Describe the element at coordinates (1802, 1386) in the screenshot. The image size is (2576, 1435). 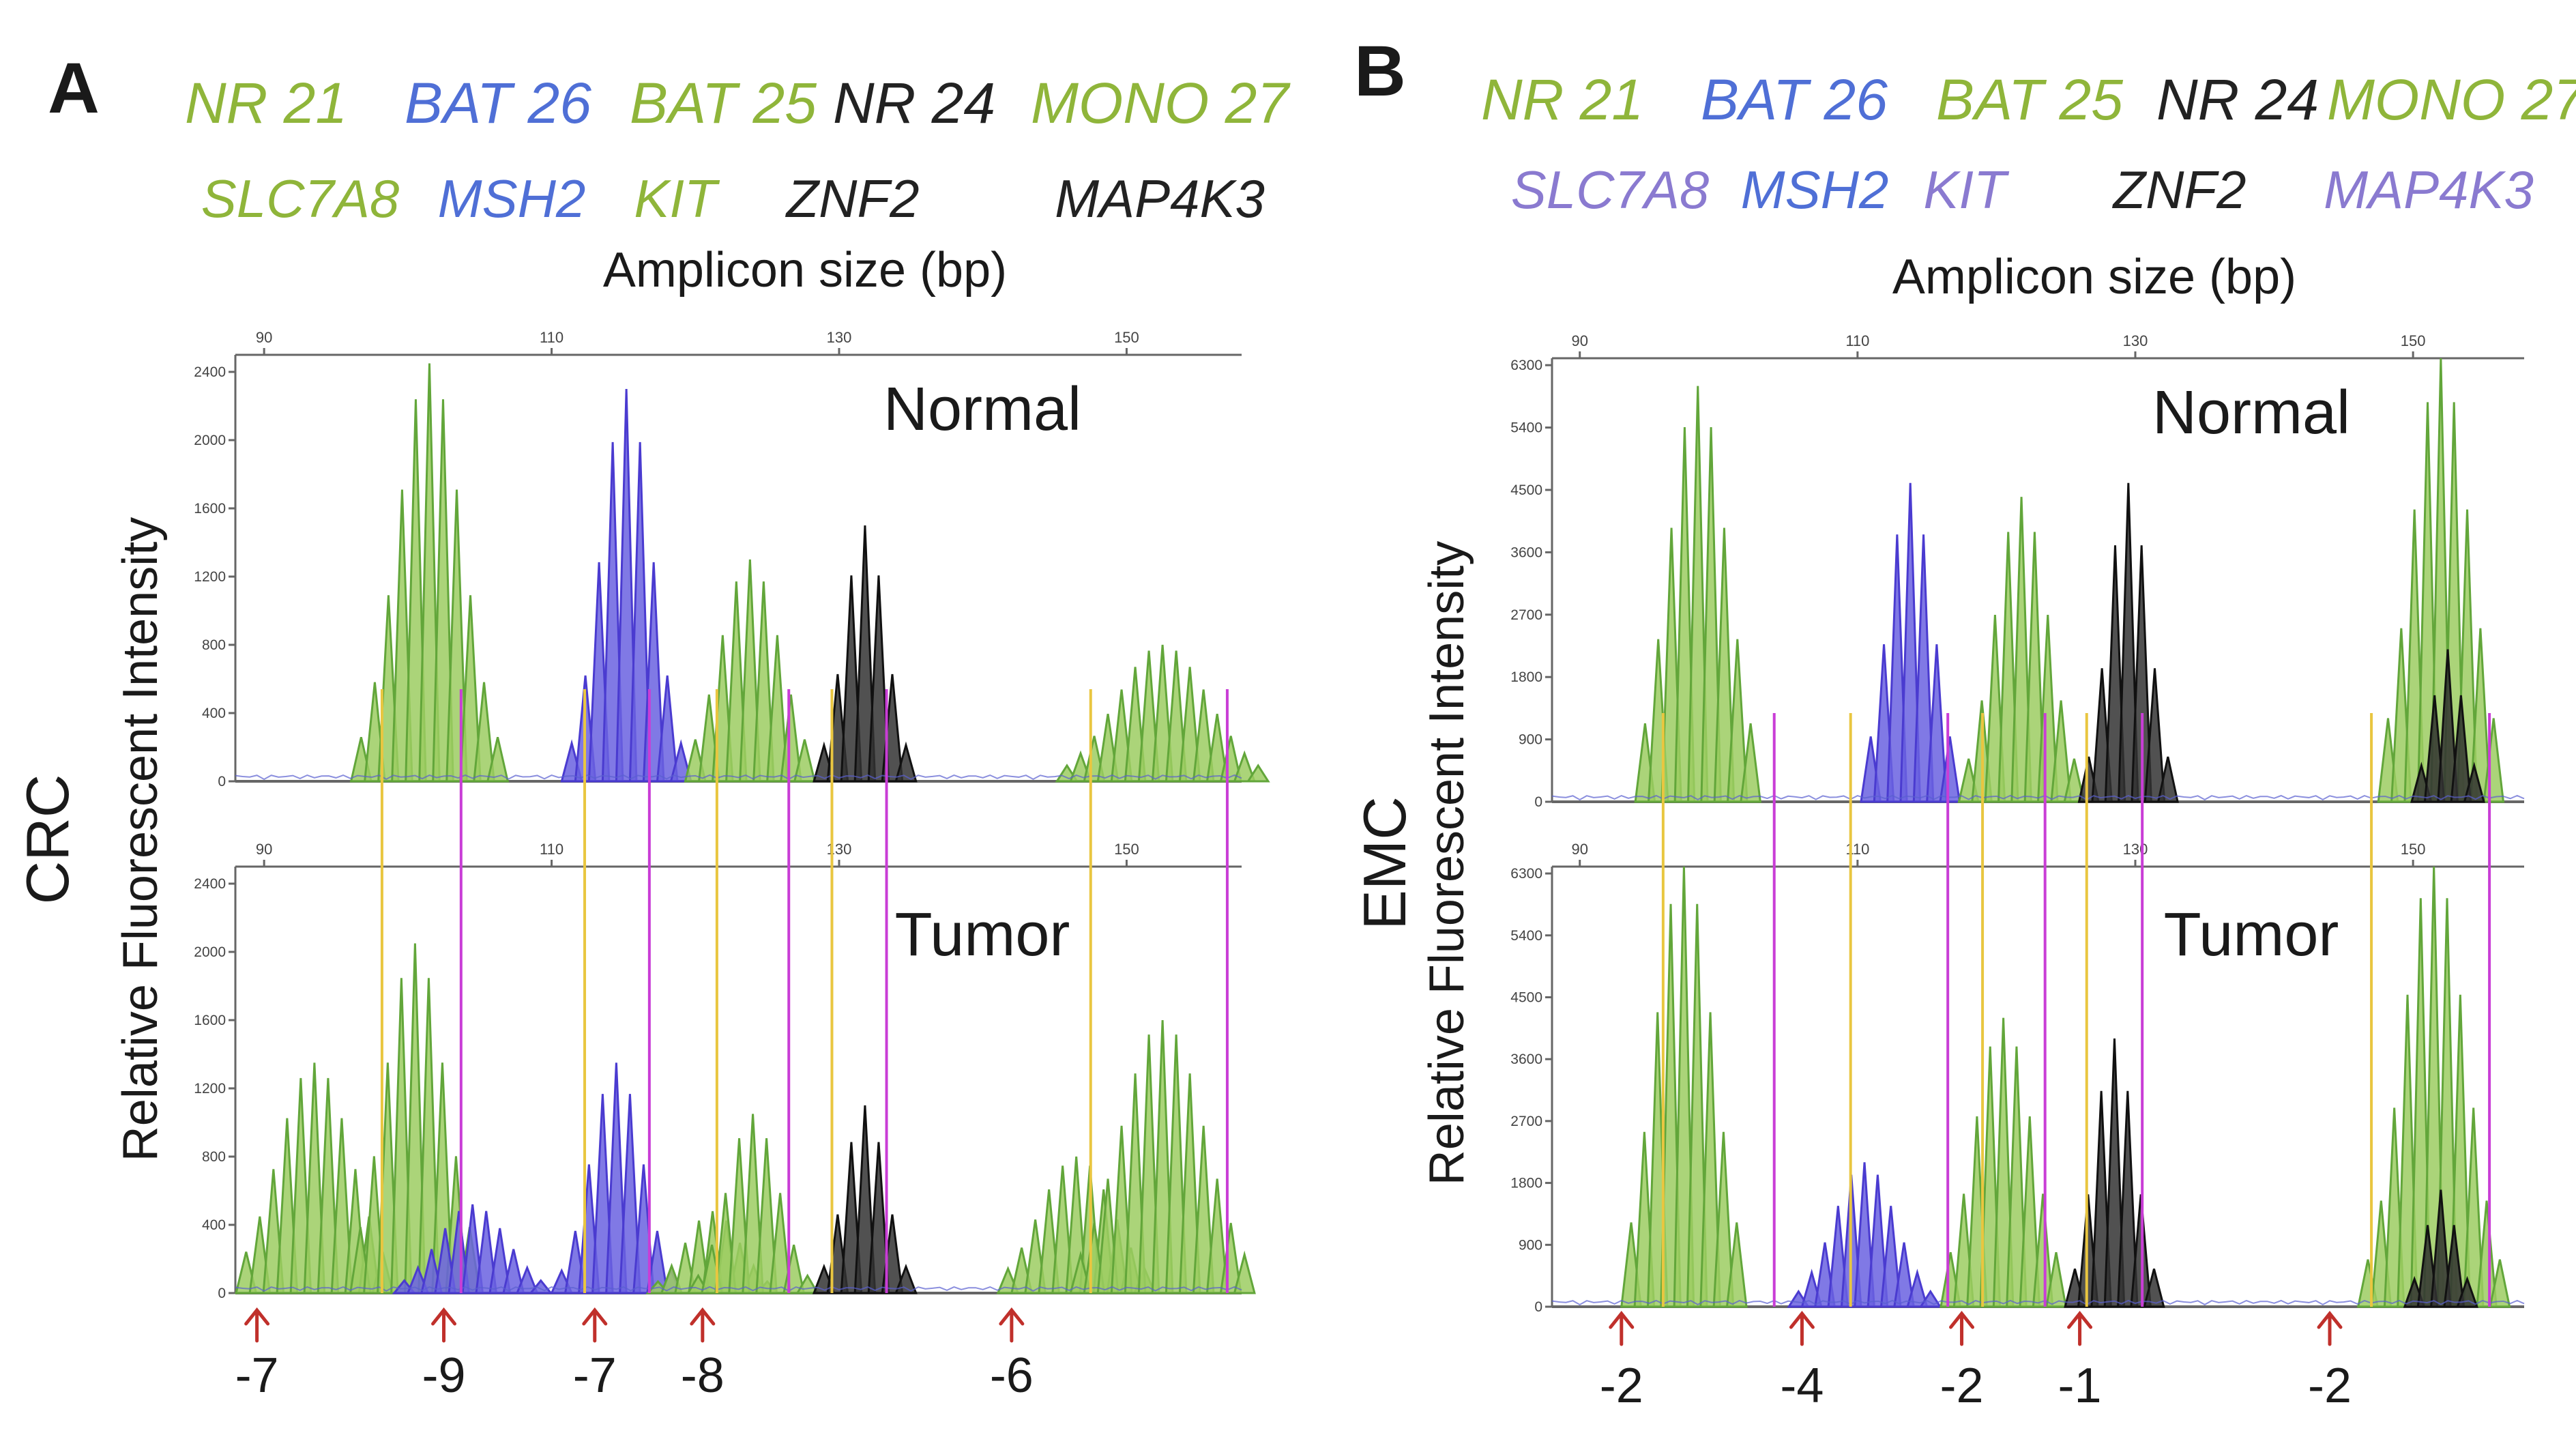
I see `shift-label: -4` at that location.